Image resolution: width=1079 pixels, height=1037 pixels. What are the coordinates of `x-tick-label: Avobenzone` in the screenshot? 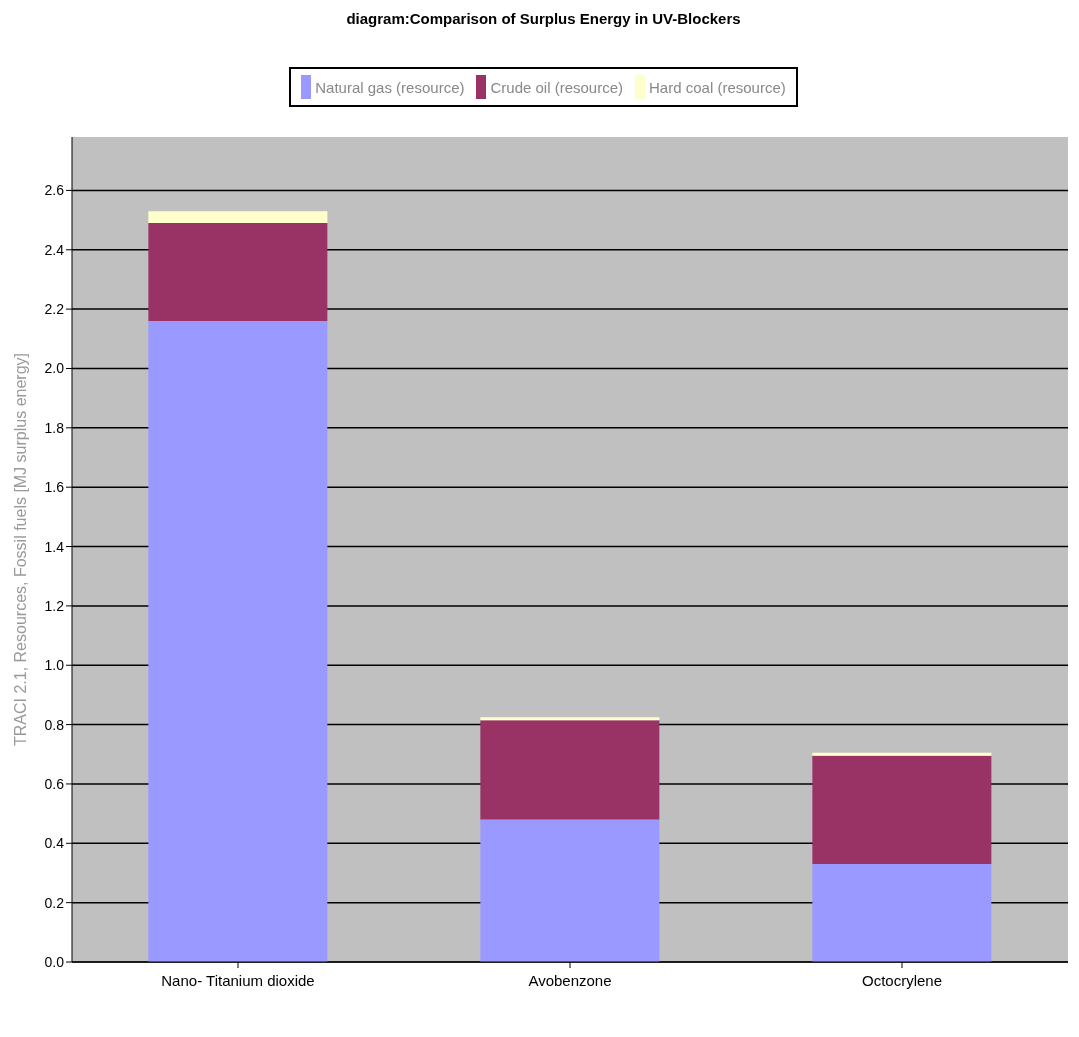 It's located at (570, 980).